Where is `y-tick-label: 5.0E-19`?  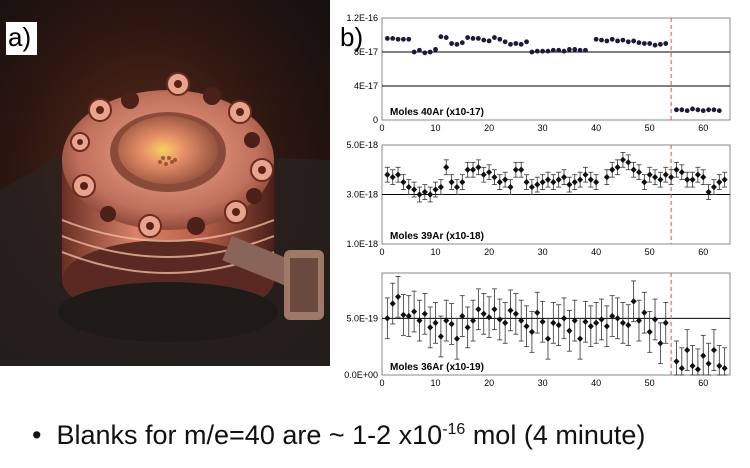 y-tick-label: 5.0E-19 is located at coordinates (362, 318).